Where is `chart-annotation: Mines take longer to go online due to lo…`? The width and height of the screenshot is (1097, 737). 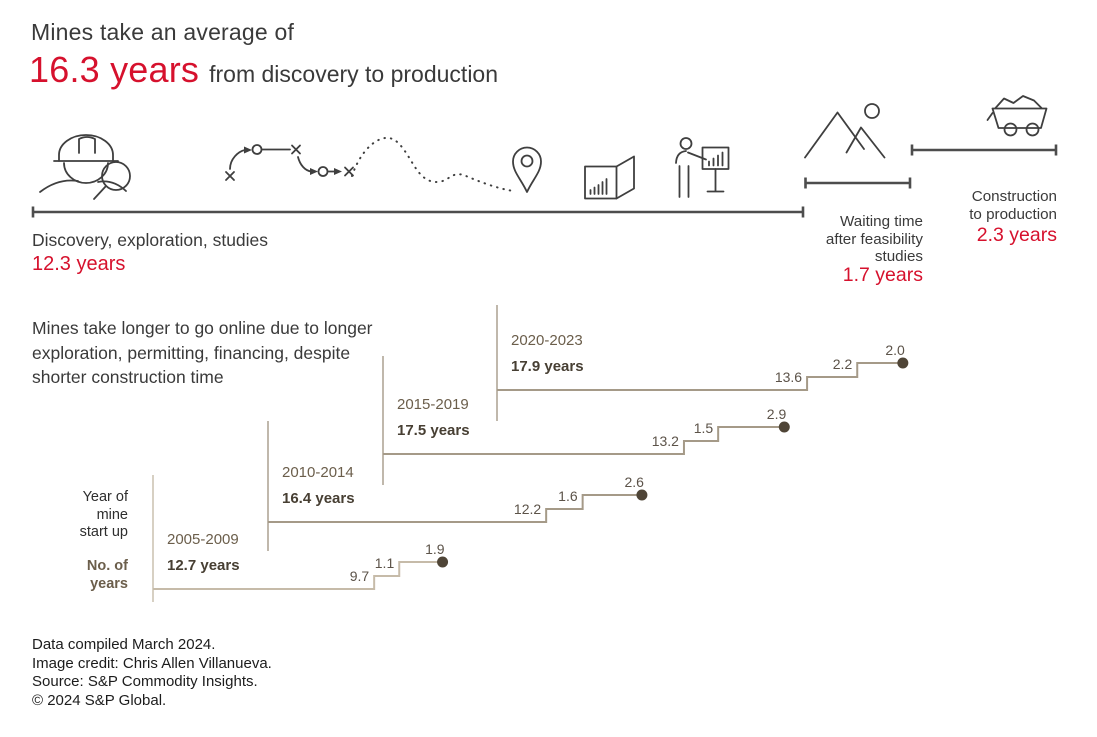
chart-annotation: Mines take longer to go online due to lo… is located at coordinates (202, 352).